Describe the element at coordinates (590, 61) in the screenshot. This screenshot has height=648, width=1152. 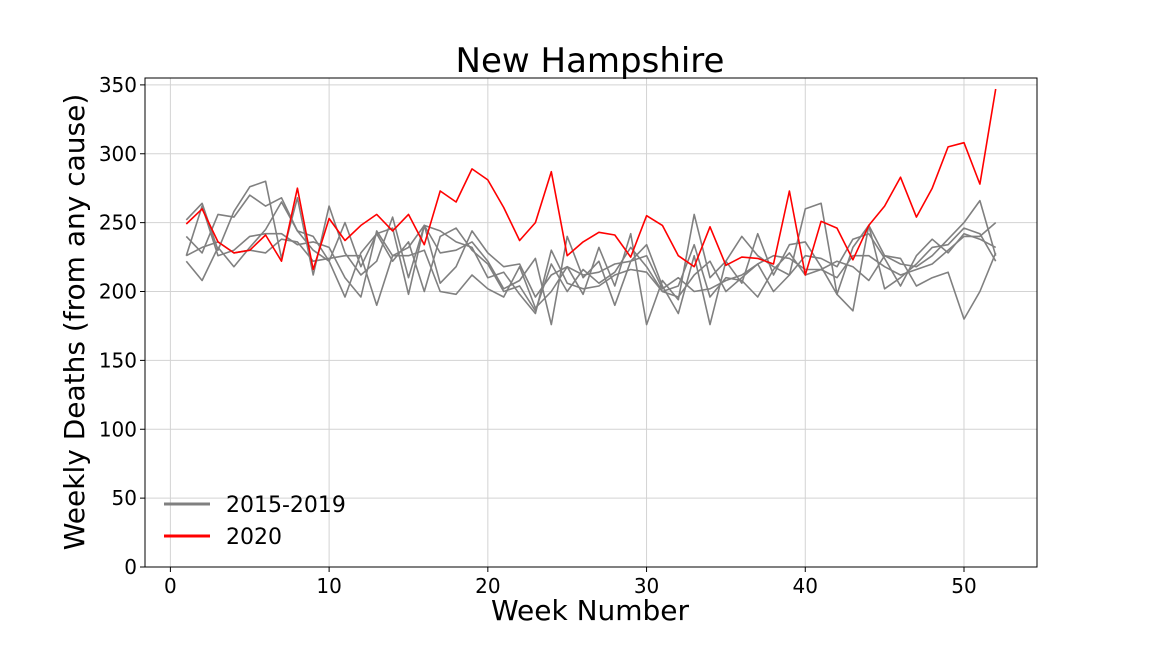
I see `chart-title: New Hampshire` at that location.